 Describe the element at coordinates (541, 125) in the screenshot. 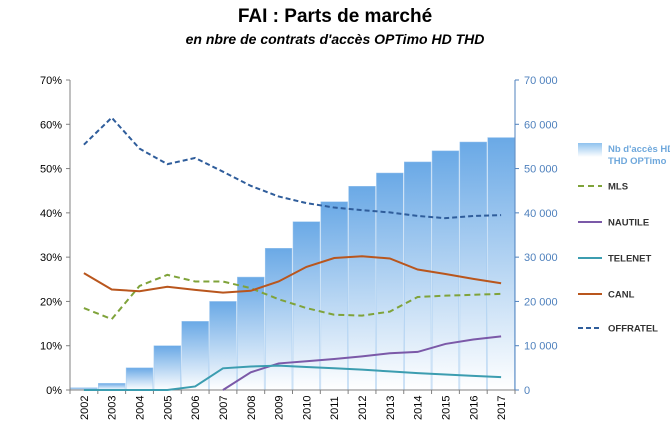

I see `right-tick-label: 60 000` at that location.